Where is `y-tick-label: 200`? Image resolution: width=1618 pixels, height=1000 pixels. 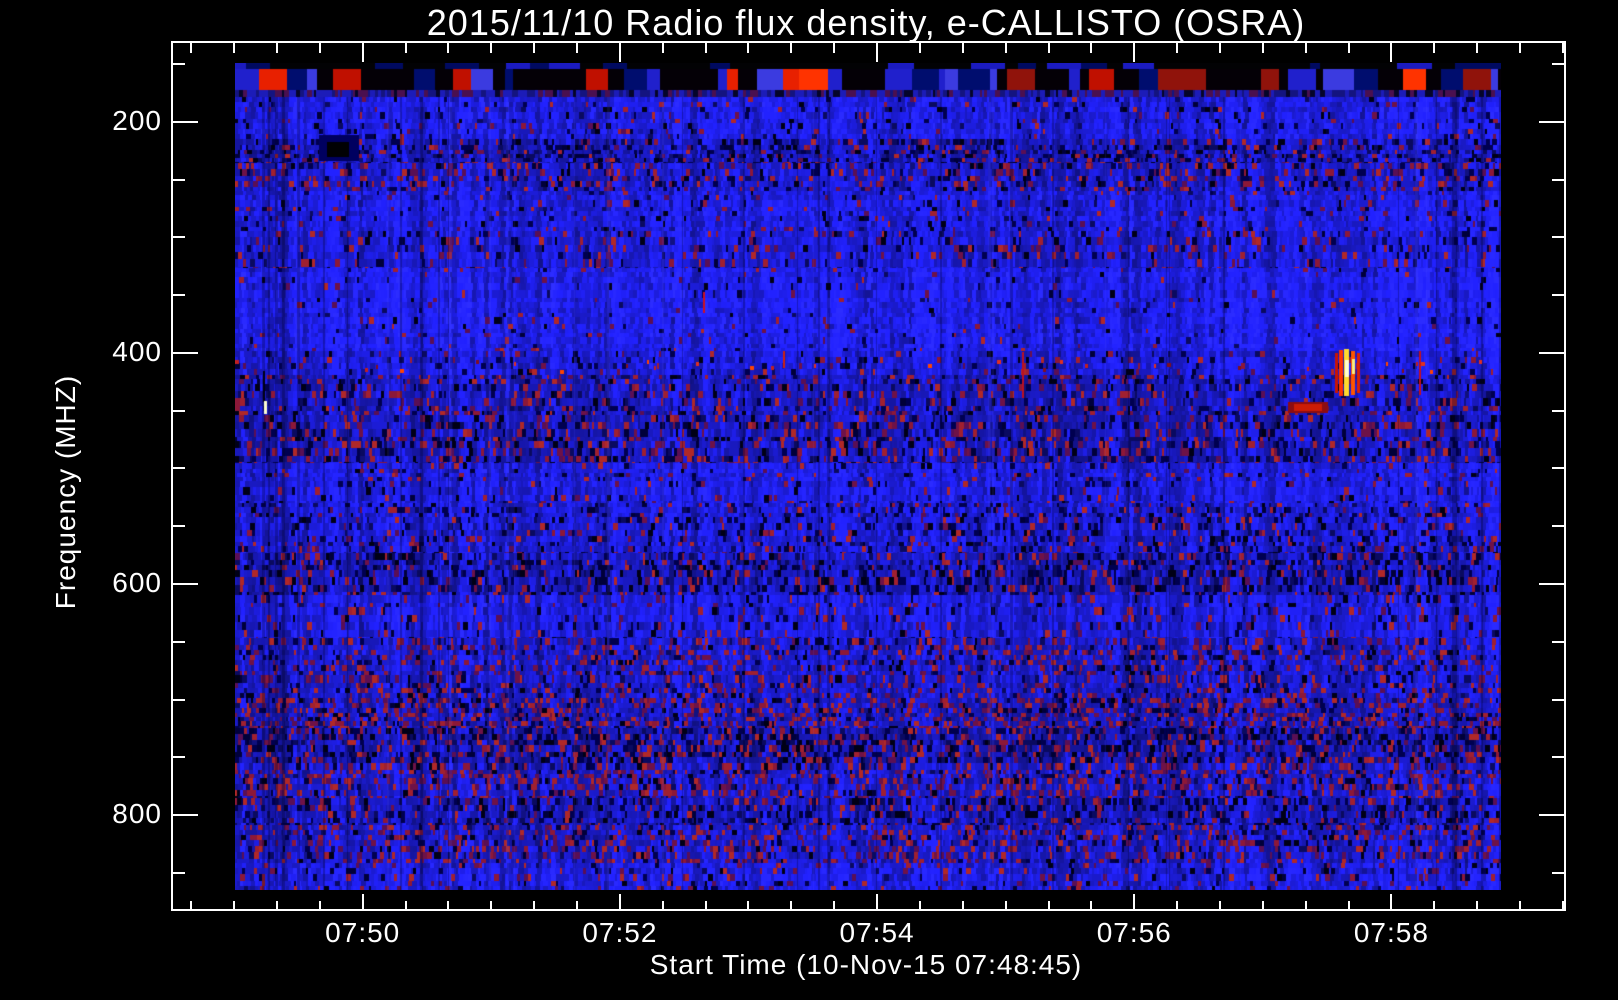
y-tick-label: 200 is located at coordinates (137, 120).